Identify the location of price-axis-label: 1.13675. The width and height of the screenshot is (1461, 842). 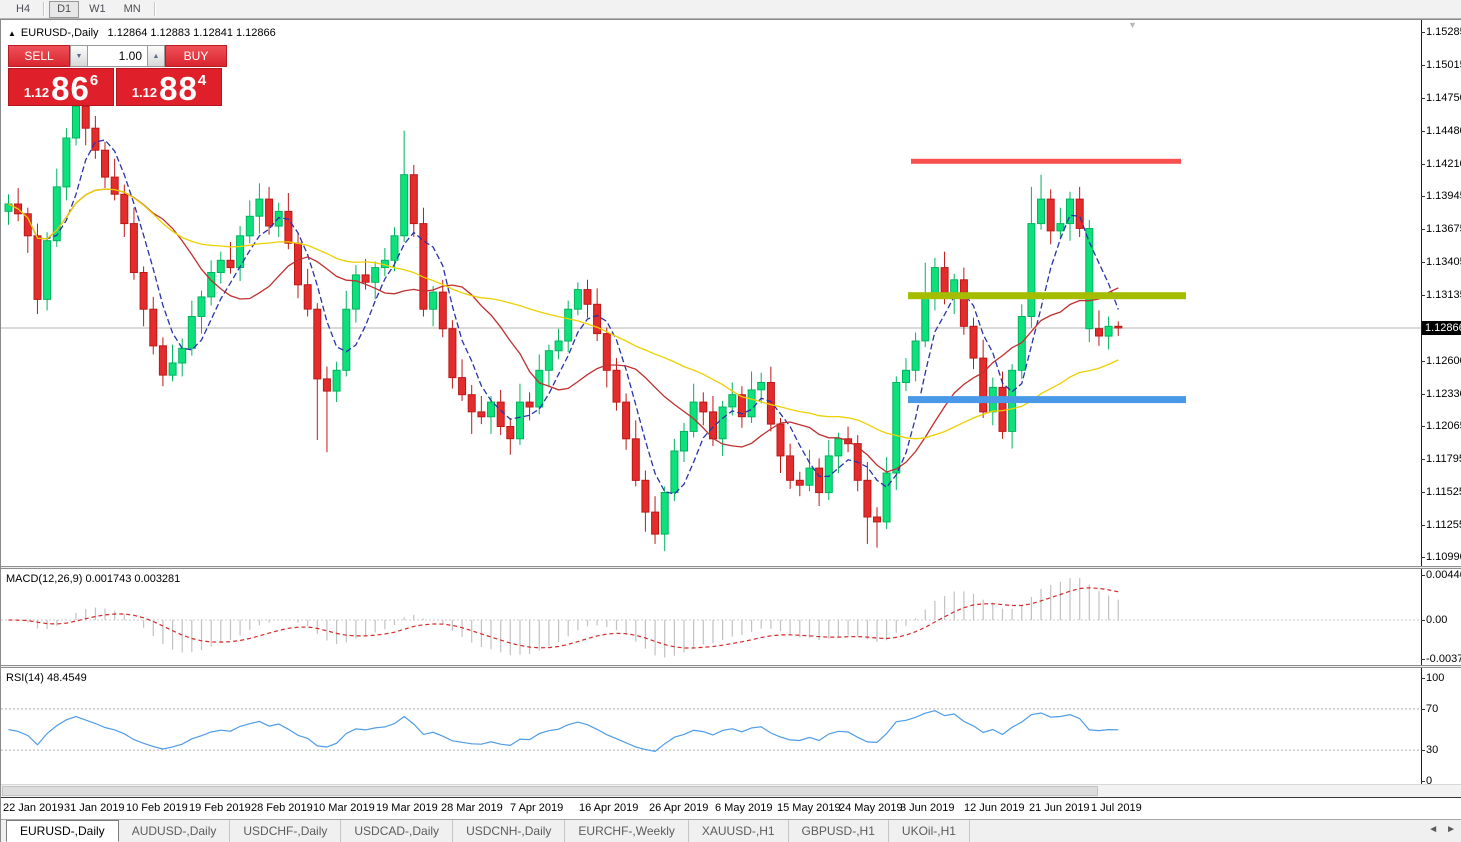
(1441, 229).